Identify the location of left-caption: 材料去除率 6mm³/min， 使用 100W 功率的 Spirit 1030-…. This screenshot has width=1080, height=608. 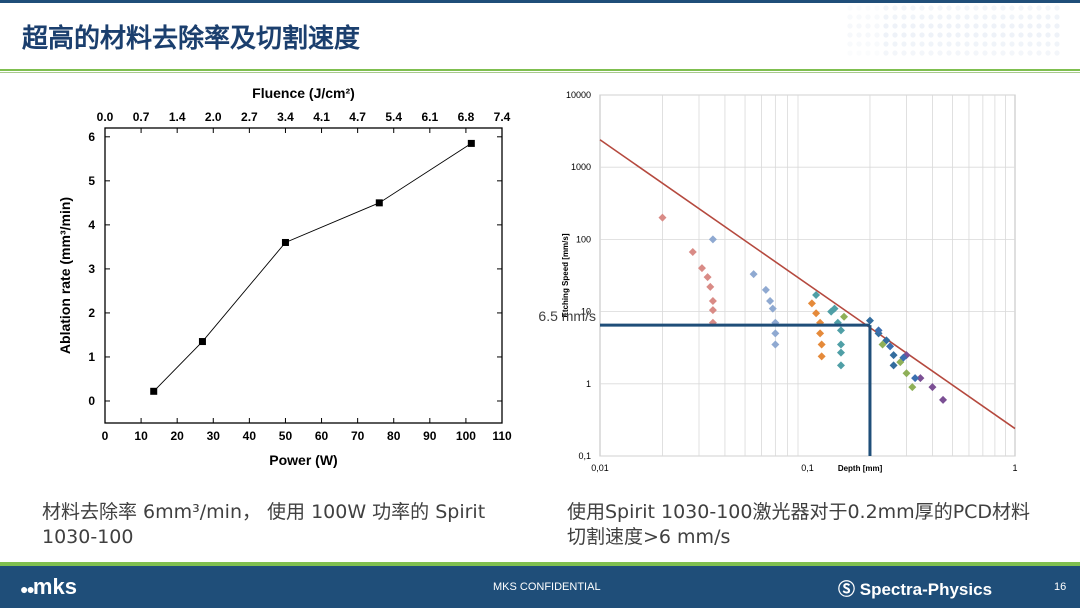
(264, 524).